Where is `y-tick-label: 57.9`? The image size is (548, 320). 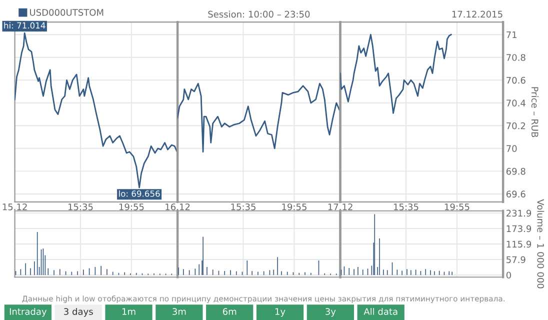 y-tick-label: 57.9 is located at coordinates (516, 260).